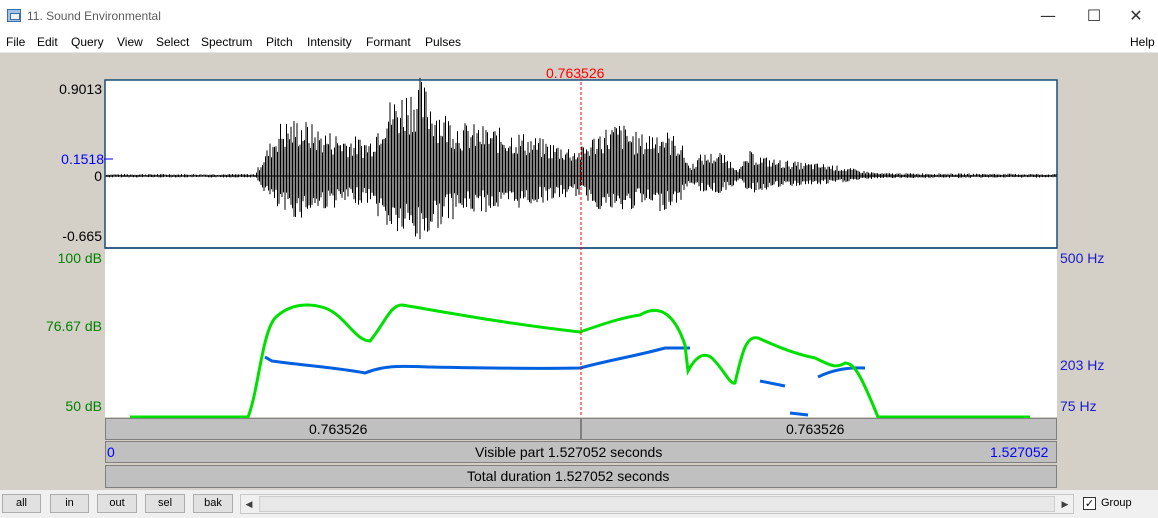  What do you see at coordinates (111, 452) in the screenshot?
I see `visible-start-time: 0` at bounding box center [111, 452].